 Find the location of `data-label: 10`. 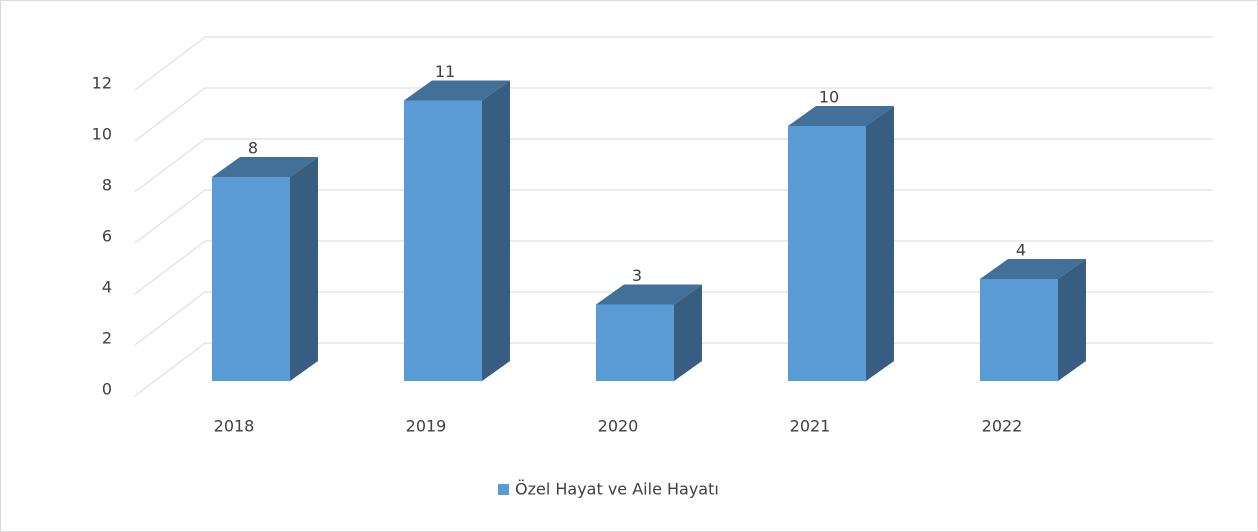

data-label: 10 is located at coordinates (829, 97).